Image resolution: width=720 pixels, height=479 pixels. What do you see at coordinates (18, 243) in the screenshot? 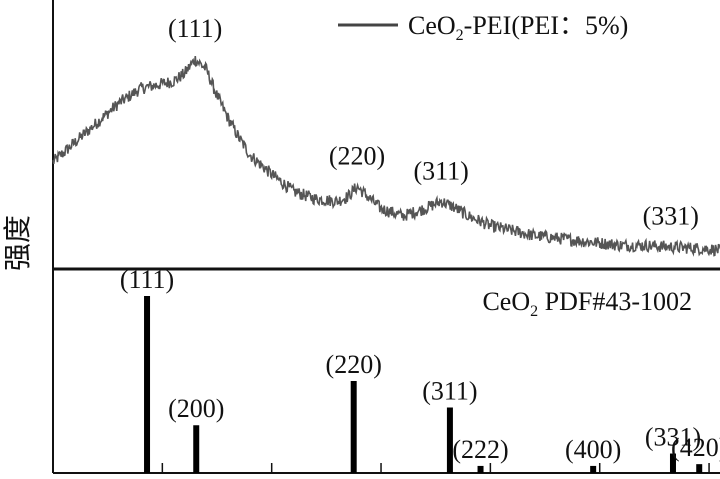
I see `y-axis-label: 强度` at bounding box center [18, 243].